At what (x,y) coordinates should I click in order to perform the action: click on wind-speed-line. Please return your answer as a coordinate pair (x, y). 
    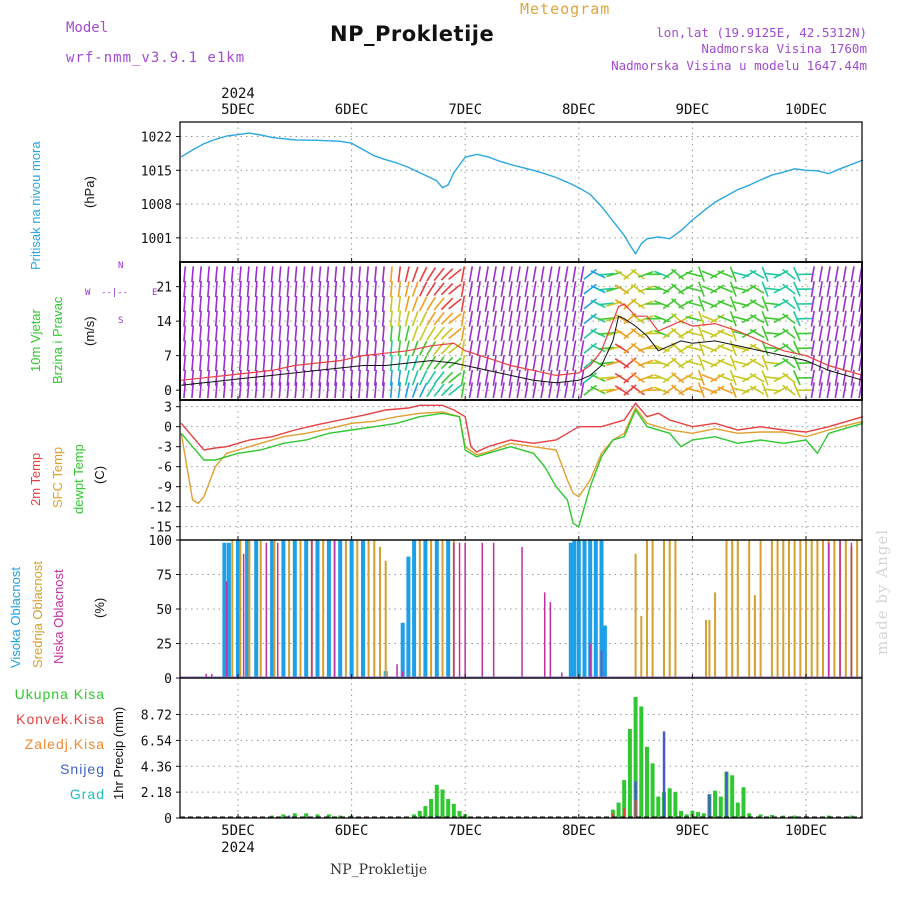
    Looking at the image, I should click on (522, 350).